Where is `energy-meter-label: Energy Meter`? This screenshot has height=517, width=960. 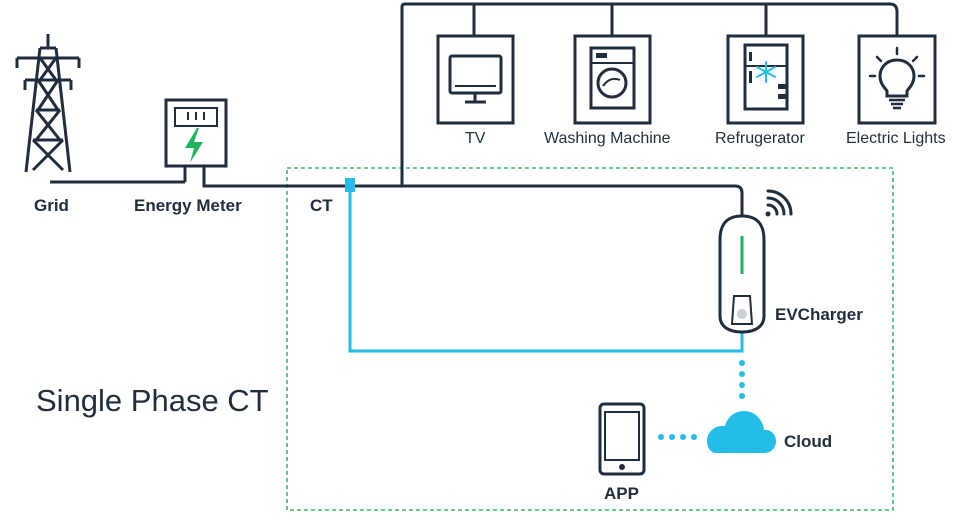 energy-meter-label: Energy Meter is located at coordinates (188, 205).